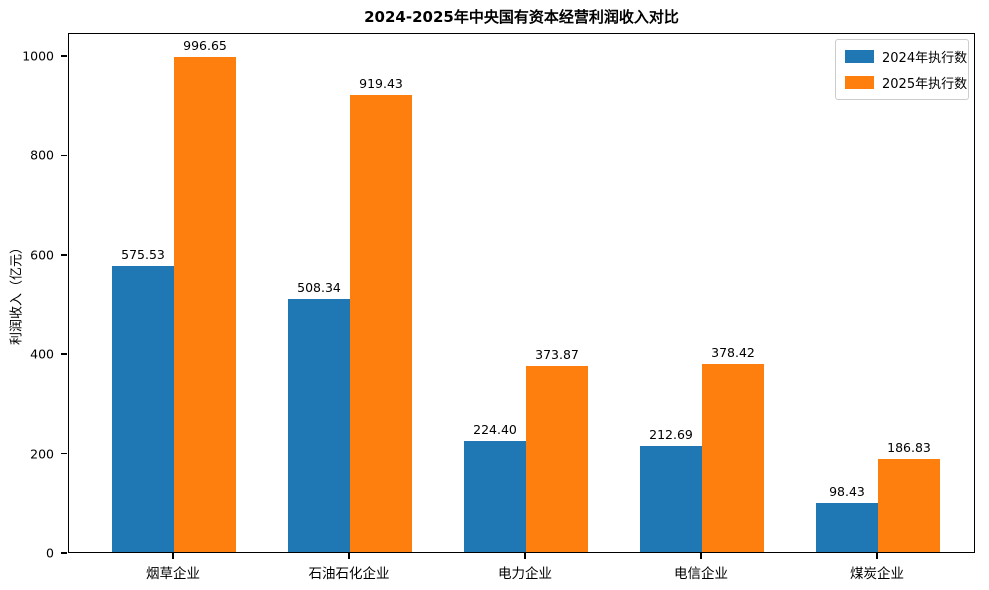 The width and height of the screenshot is (989, 590). What do you see at coordinates (671, 499) in the screenshot?
I see `bar-2024年执行数-电信企业` at bounding box center [671, 499].